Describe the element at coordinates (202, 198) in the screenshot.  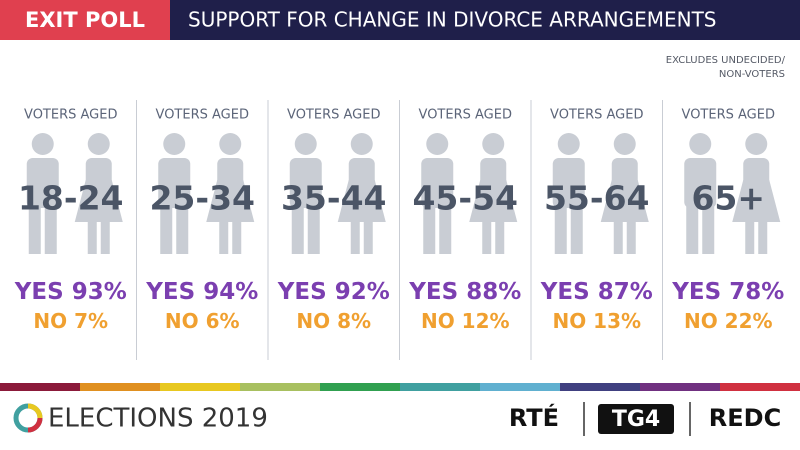
I see `category-label: 25-34` at that location.